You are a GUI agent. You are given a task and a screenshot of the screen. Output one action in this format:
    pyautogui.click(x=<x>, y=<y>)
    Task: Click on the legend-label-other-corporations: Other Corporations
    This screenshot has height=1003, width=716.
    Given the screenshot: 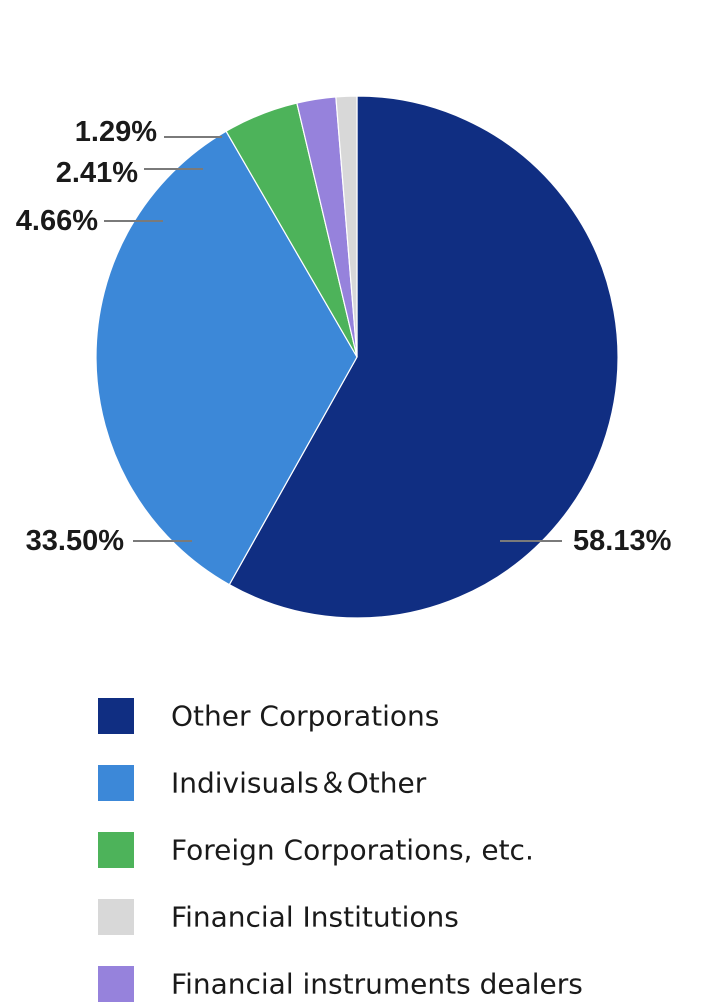 What is the action you would take?
    pyautogui.click(x=305, y=716)
    